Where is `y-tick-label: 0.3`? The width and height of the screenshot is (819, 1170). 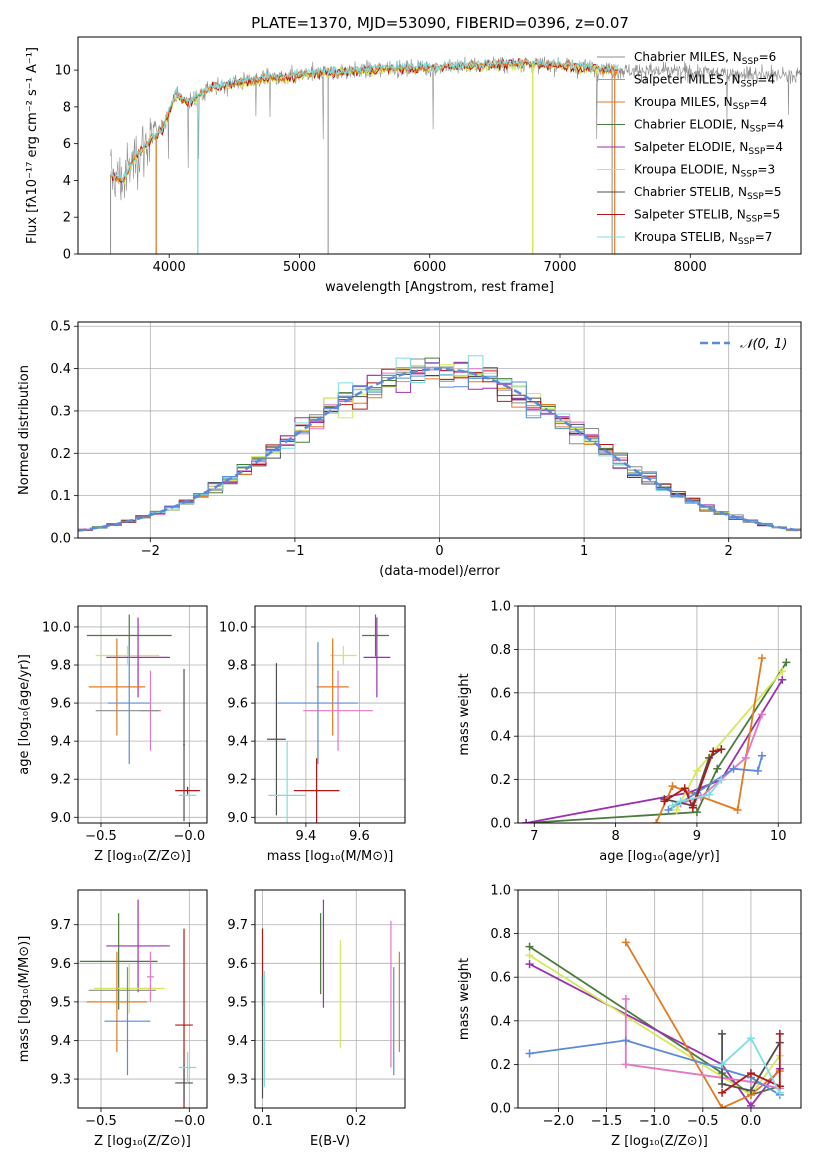 y-tick-label: 0.3 is located at coordinates (60, 411).